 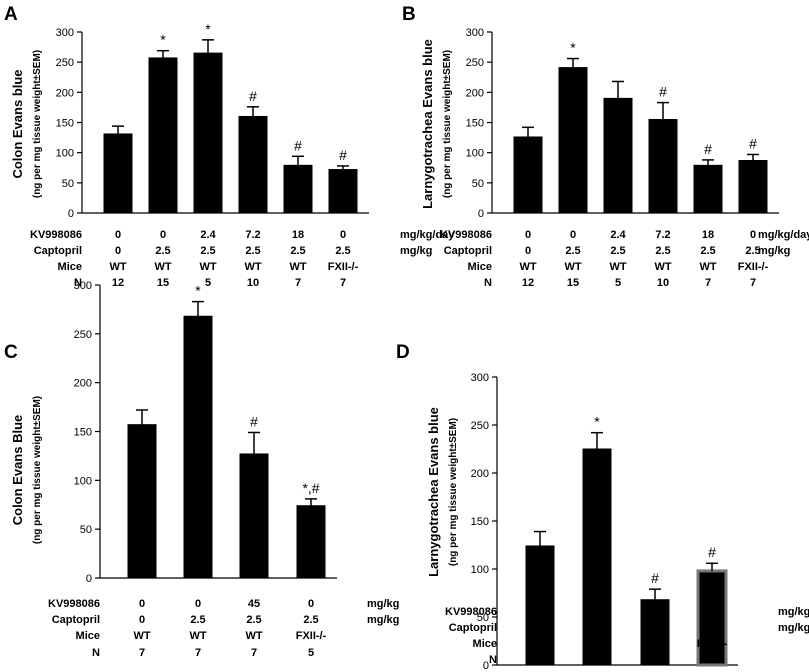 I want to click on row-label: Captopril, so click(x=473, y=628).